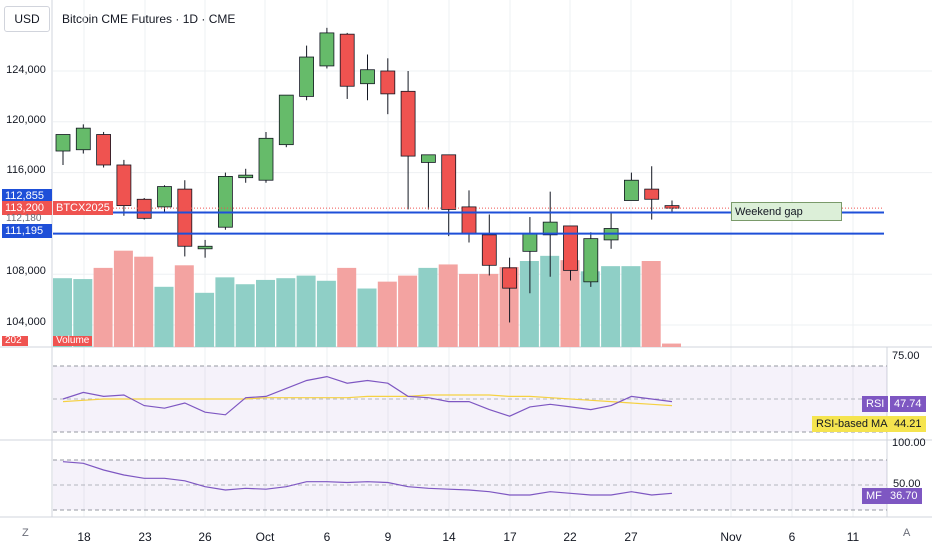 Image resolution: width=932 pixels, height=550 pixels. What do you see at coordinates (367, 298) in the screenshot?
I see `volume-series` at bounding box center [367, 298].